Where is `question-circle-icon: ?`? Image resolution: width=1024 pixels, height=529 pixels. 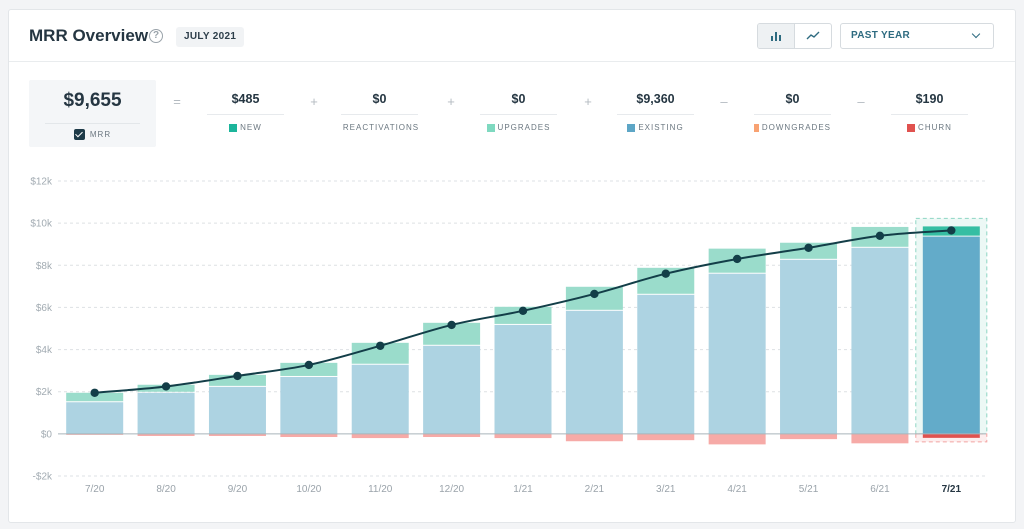
question-circle-icon: ? is located at coordinates (156, 36).